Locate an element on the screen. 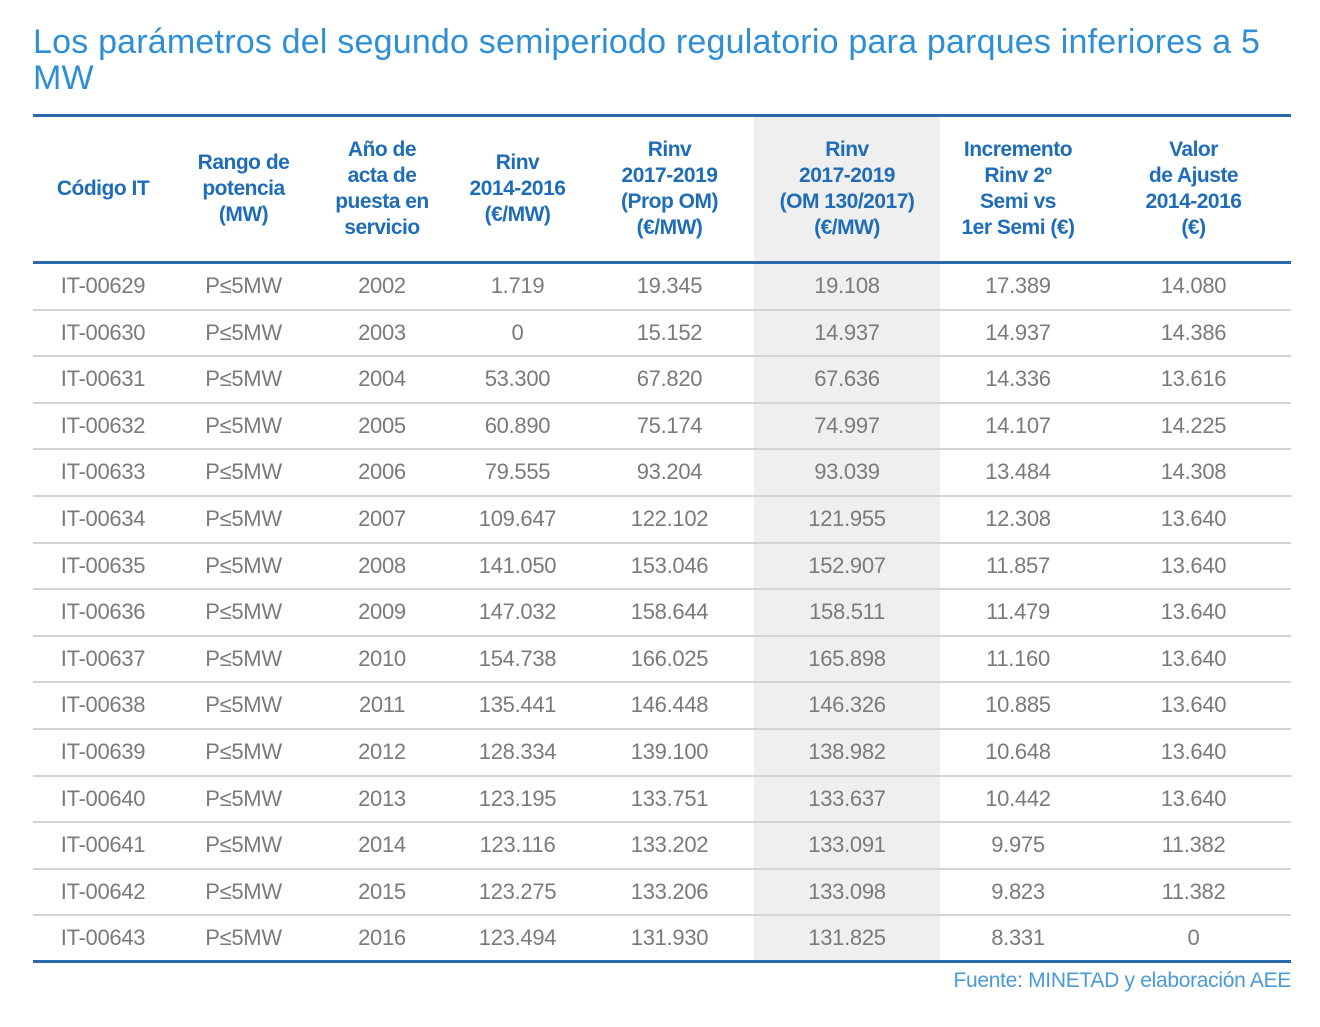  table-cell: 11.857 is located at coordinates (1018, 565).